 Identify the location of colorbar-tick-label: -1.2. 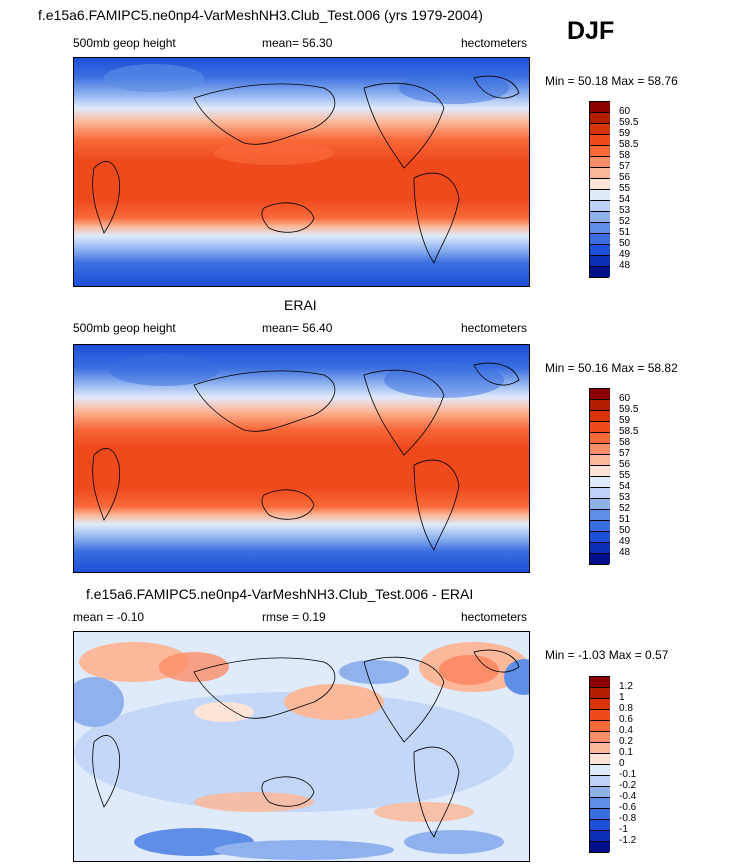
(628, 840).